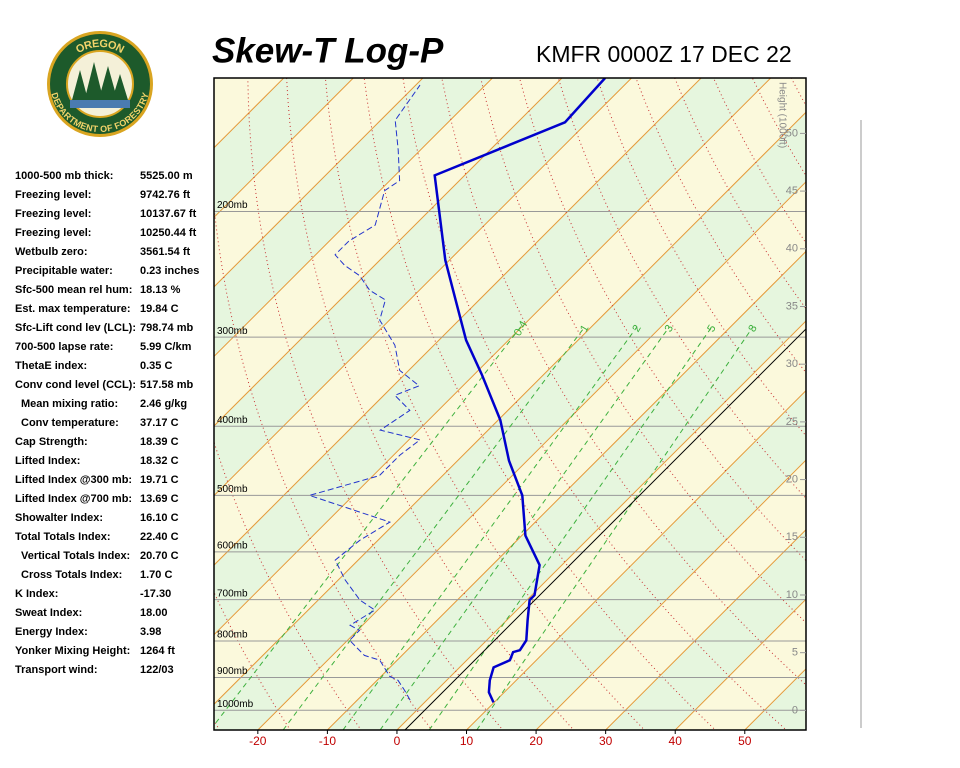  What do you see at coordinates (232, 593) in the screenshot?
I see `y-tick-label: 700mb` at bounding box center [232, 593].